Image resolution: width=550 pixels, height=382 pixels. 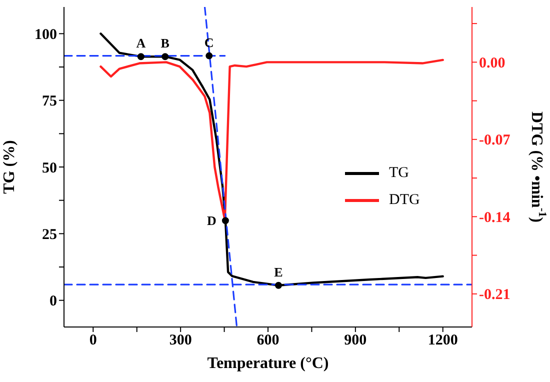 What do you see at coordinates (495, 140) in the screenshot?
I see `y2-tick-label: -0.07` at bounding box center [495, 140].